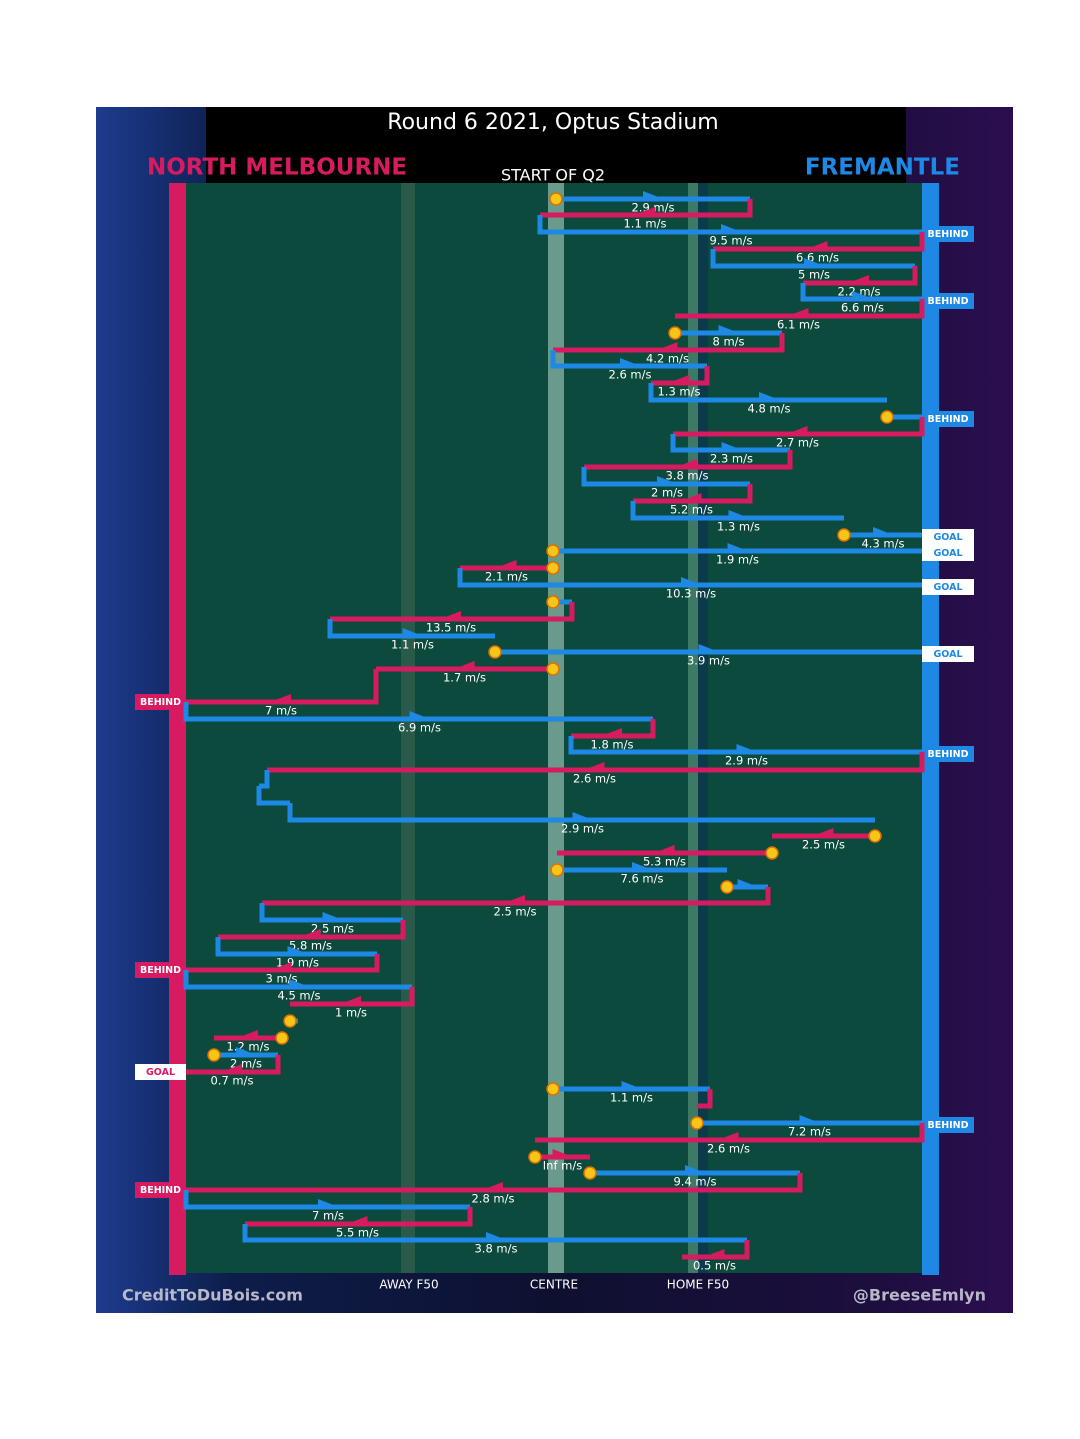 The image size is (1080, 1439). Describe the element at coordinates (310, 946) in the screenshot. I see `speed-label: 5.8 m/s` at that location.